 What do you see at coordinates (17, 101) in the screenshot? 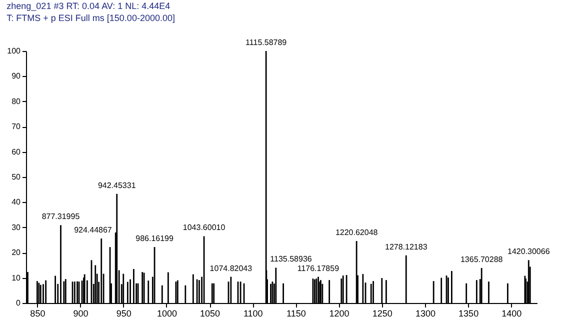
I see `y-tick-label: 80` at bounding box center [17, 101].